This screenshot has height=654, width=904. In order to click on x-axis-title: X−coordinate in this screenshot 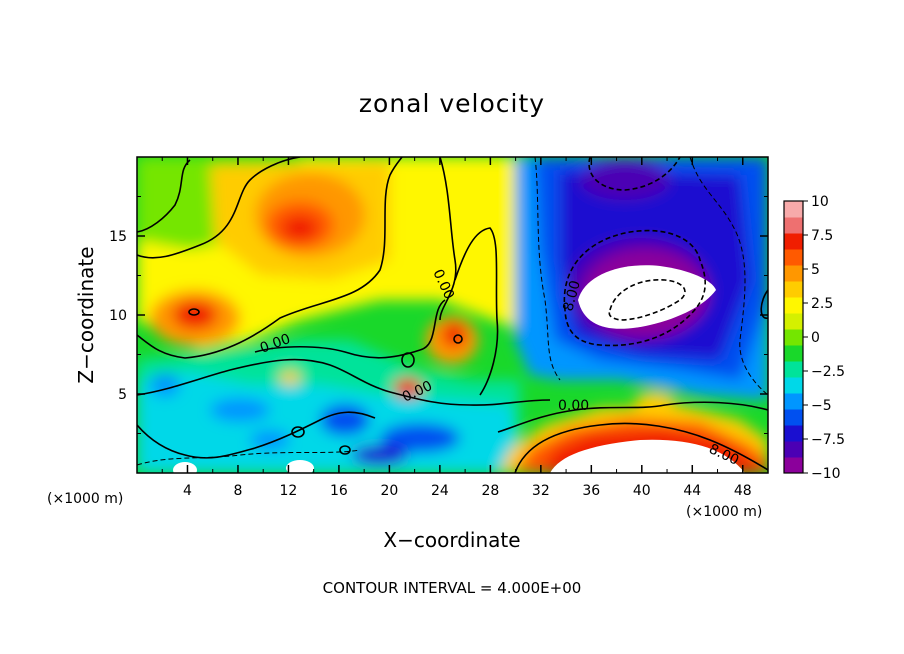, I will do `click(451, 540)`.